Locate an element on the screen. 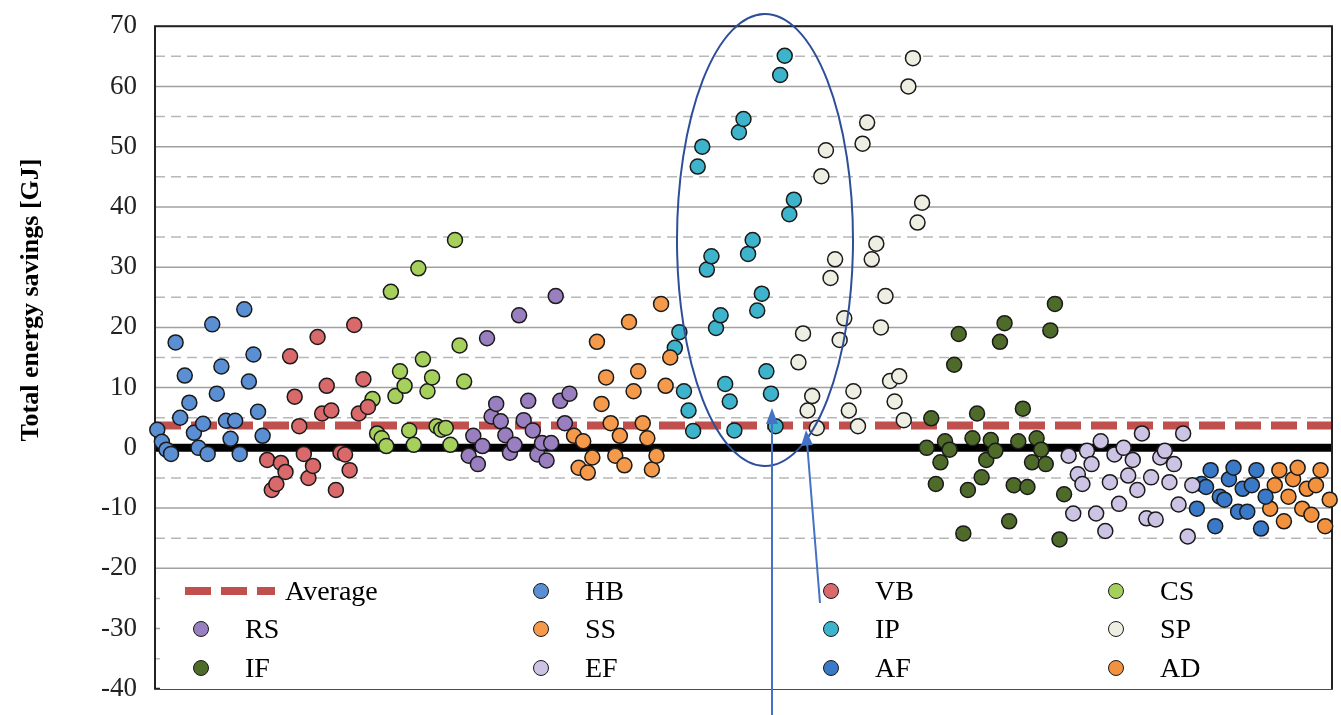 Image resolution: width=1341 pixels, height=715 pixels. legend-label: Average is located at coordinates (331, 590).